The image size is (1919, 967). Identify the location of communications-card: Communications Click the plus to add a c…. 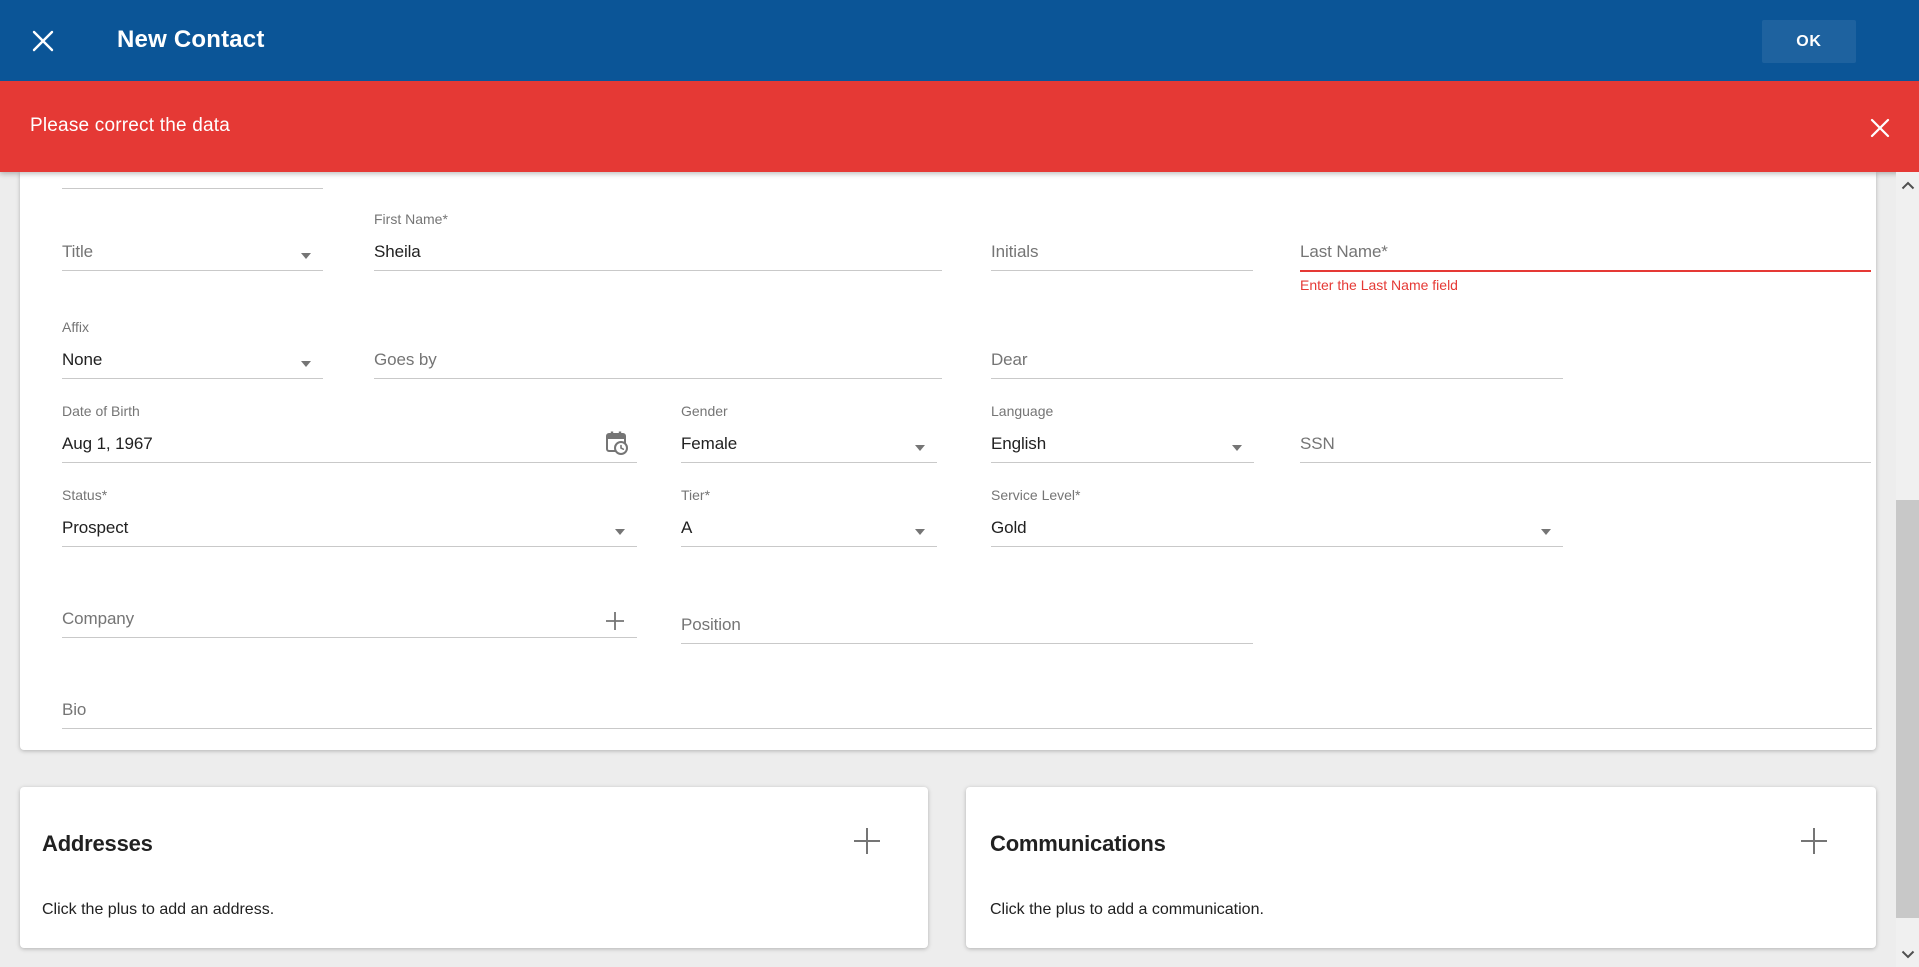
(1421, 867).